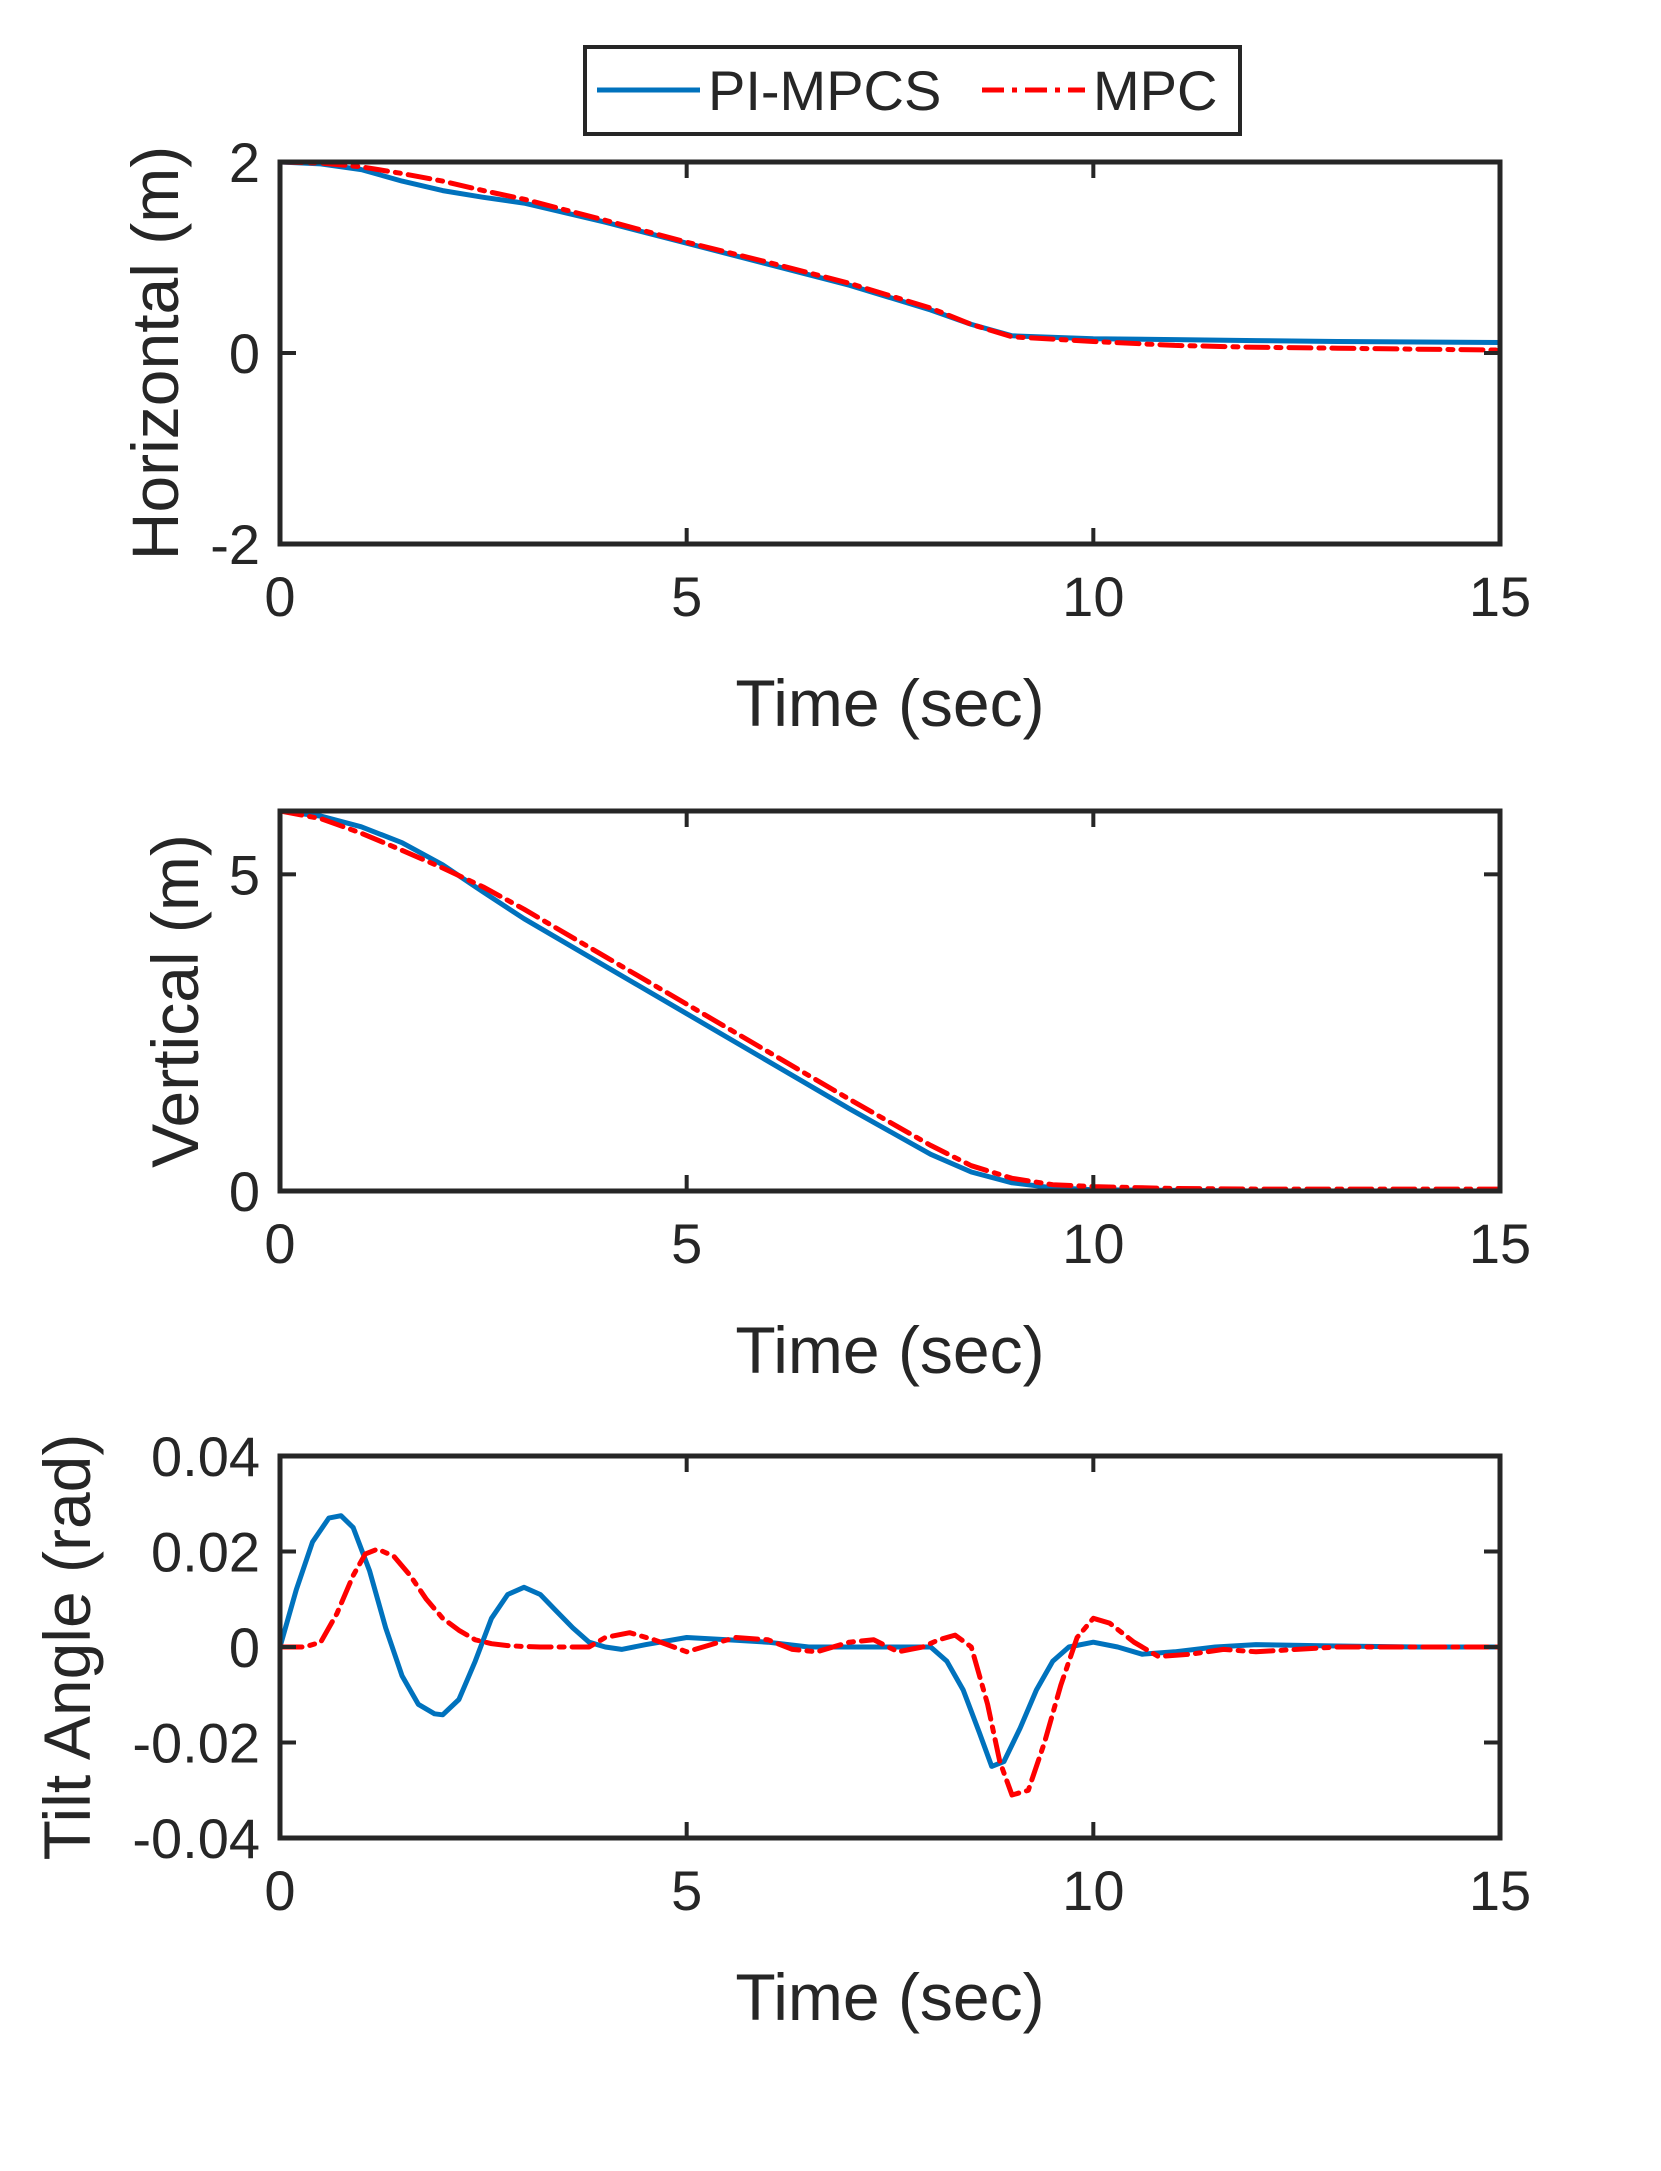  Describe the element at coordinates (824, 90) in the screenshot. I see `legend-label-pi-mpcs: PI-MPCS` at that location.